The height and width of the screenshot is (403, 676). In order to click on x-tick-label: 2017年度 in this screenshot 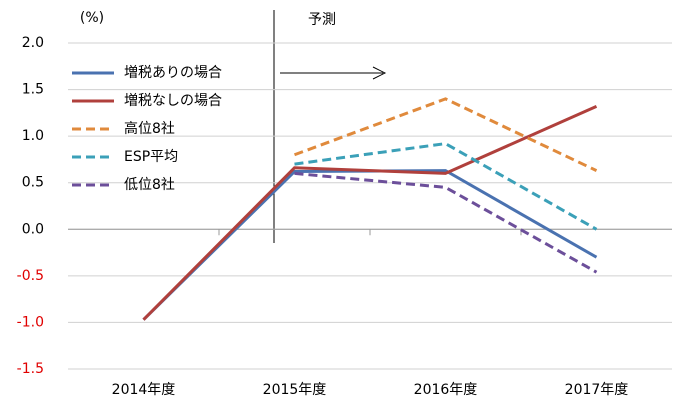, I will do `click(597, 390)`.